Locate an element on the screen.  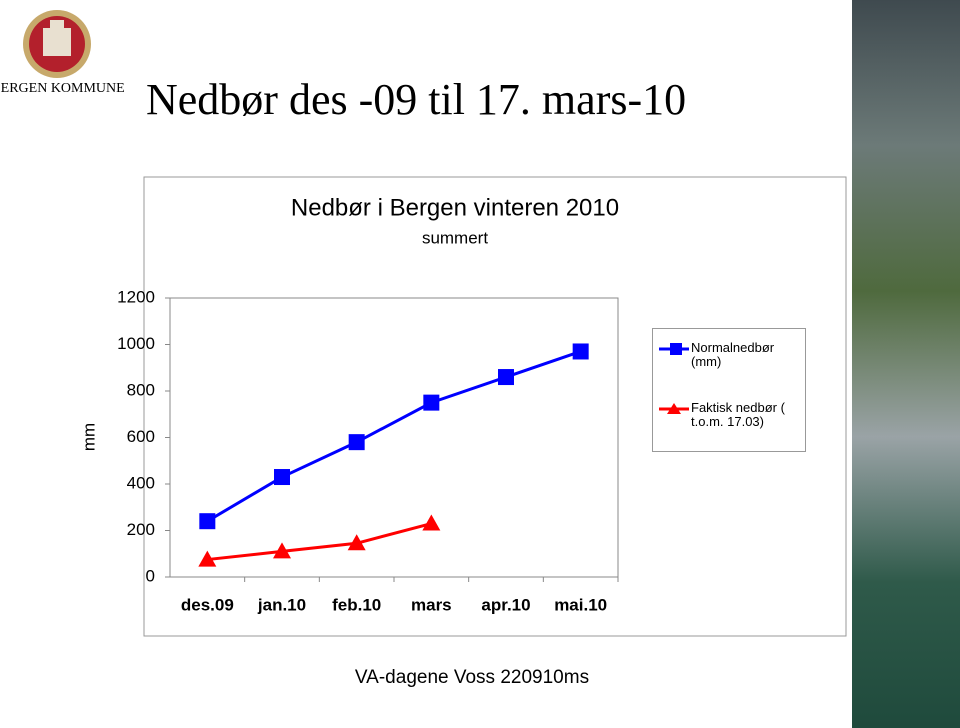
photo-strip is located at coordinates (906, 364).